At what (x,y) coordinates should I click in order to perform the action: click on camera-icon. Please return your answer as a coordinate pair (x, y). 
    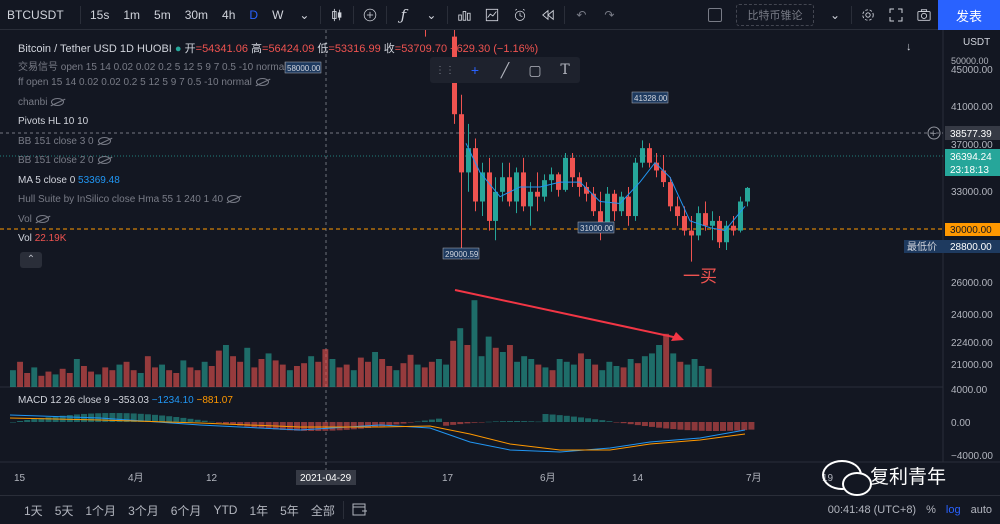
    Looking at the image, I should click on (924, 15).